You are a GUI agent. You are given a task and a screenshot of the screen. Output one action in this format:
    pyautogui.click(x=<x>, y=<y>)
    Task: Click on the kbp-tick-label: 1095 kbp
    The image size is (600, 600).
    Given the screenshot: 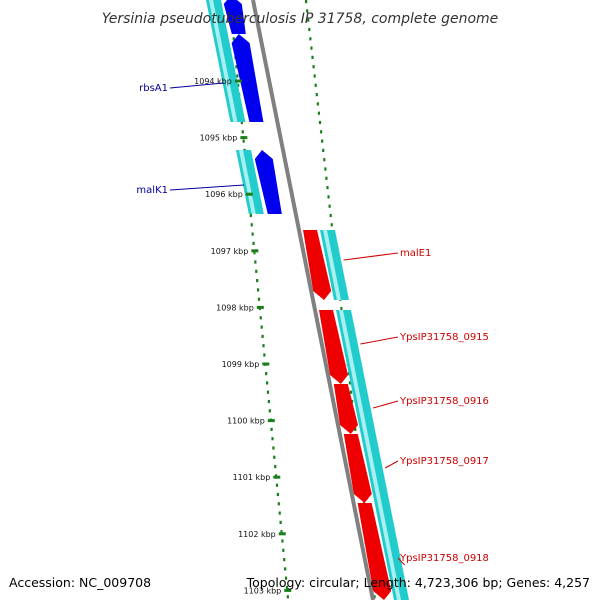 What is the action you would take?
    pyautogui.click(x=219, y=138)
    